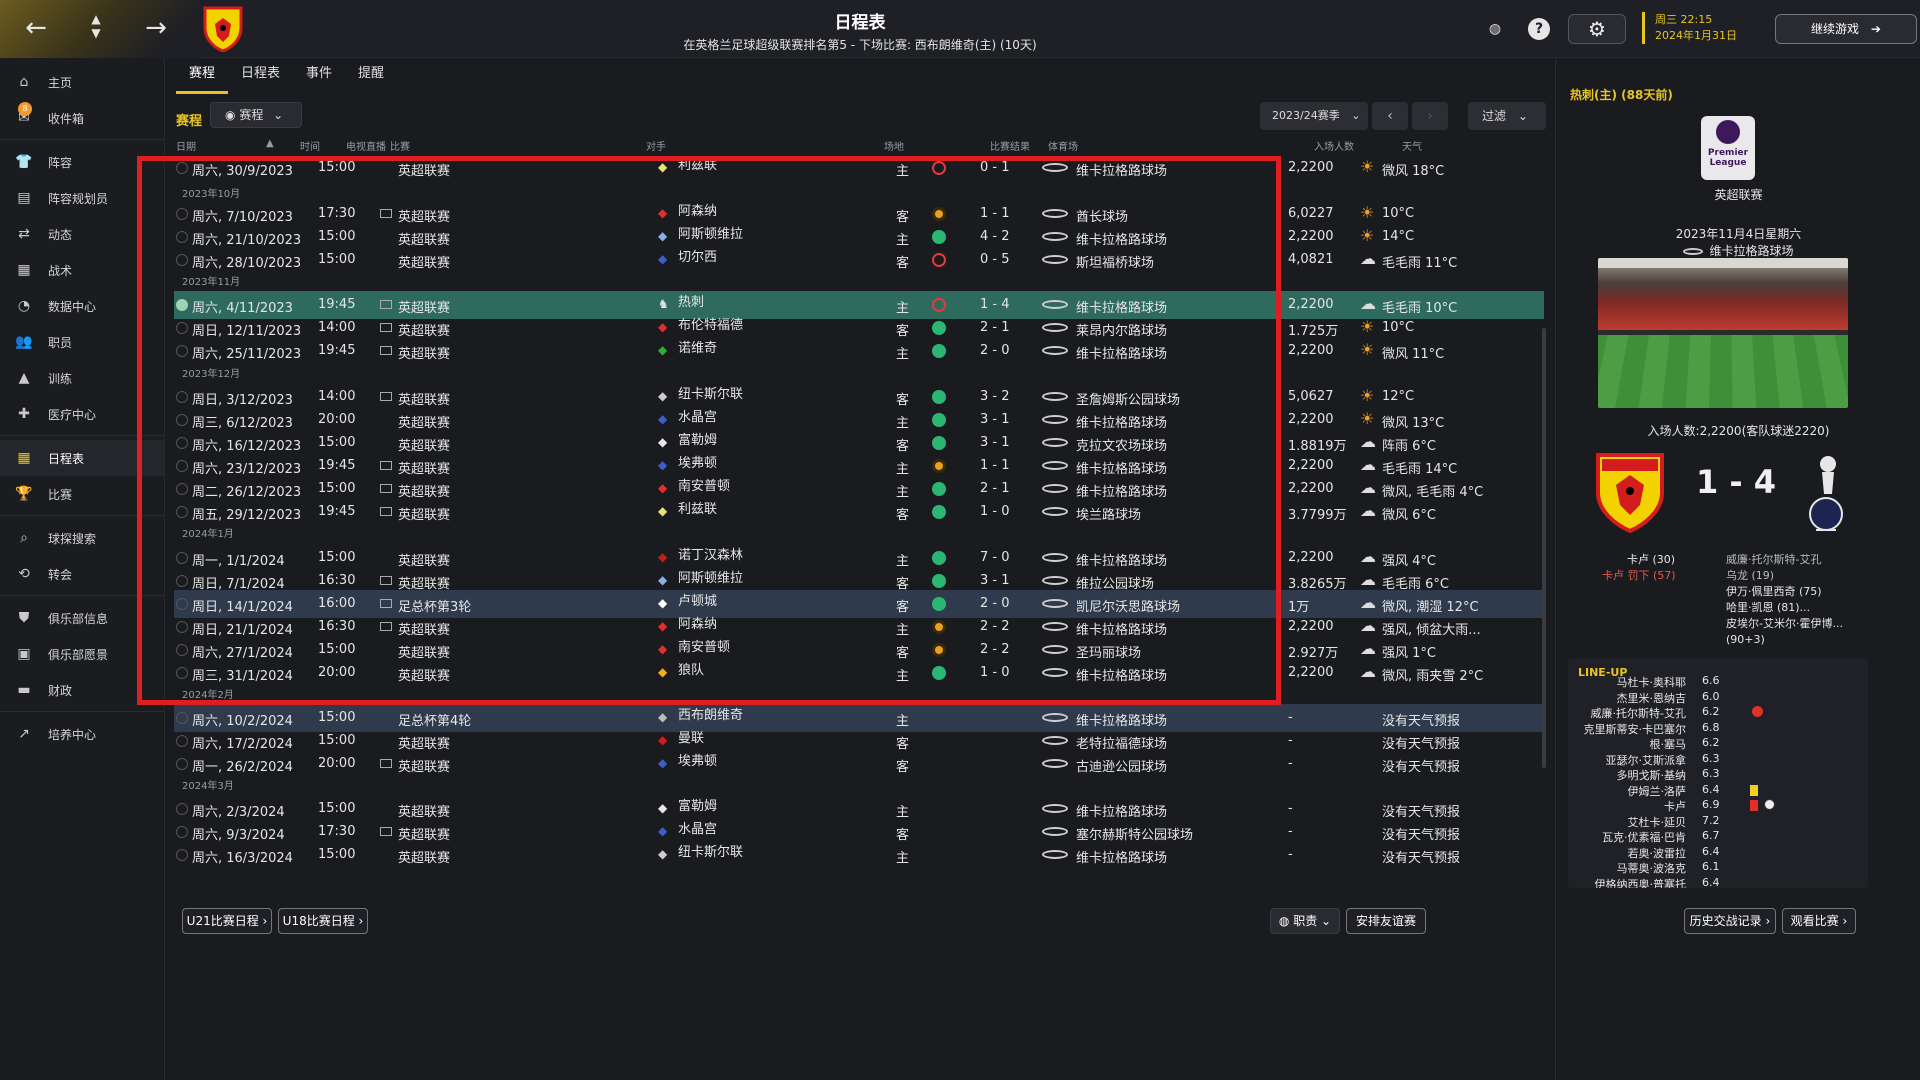 This screenshot has height=1080, width=1920. Describe the element at coordinates (82, 494) in the screenshot. I see `sidebar-item-competitions: 🏆 比赛` at that location.